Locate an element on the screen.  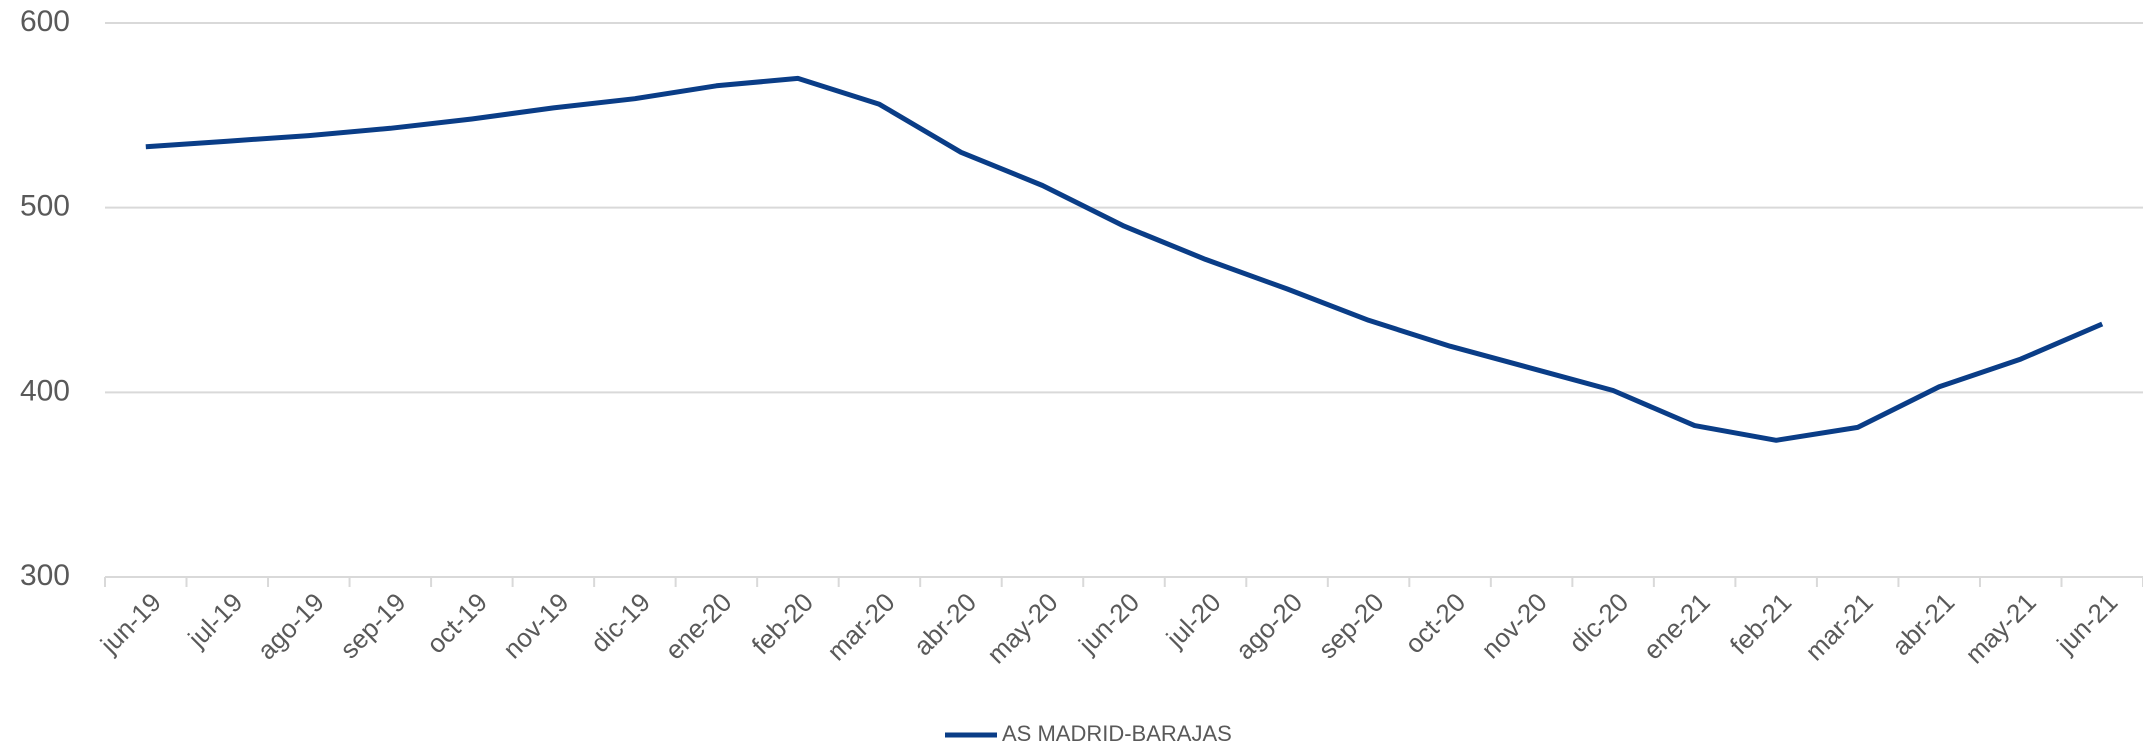
x-tick-label: oct-19 is located at coordinates (457, 623).